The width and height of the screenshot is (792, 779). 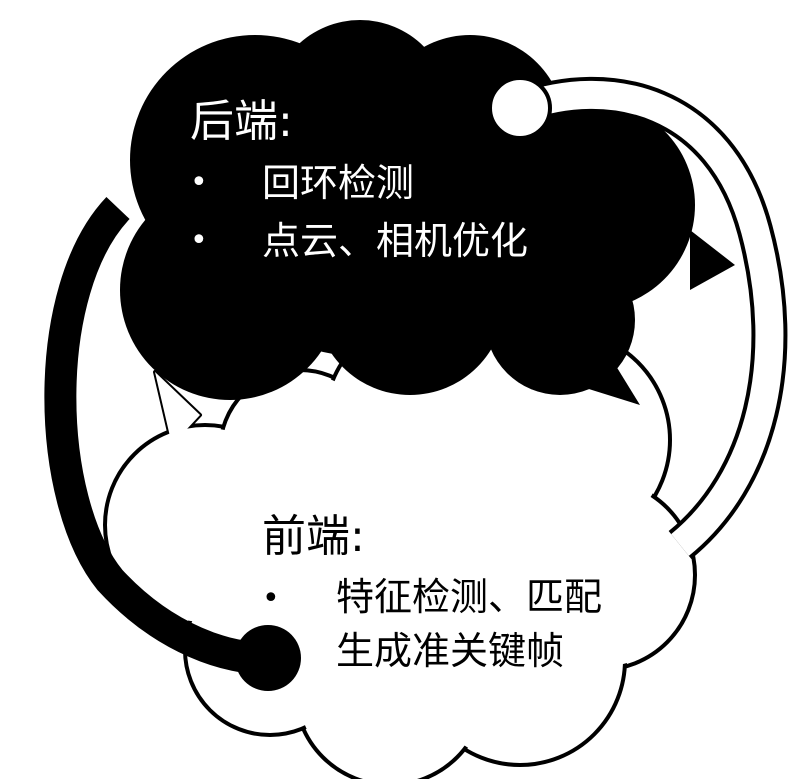 I want to click on frontend-item-keyframes: 生成准关键帧, so click(x=450, y=651).